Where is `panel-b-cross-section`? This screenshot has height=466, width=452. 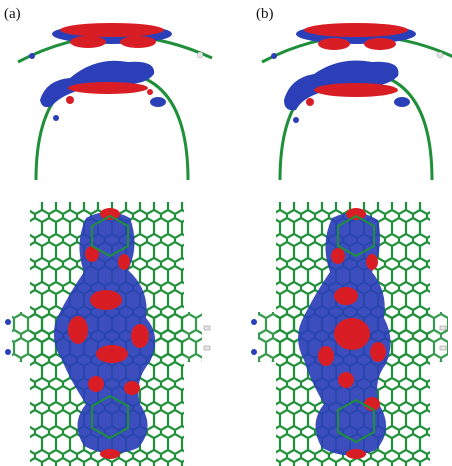
panel-b-cross-section is located at coordinates (356, 102).